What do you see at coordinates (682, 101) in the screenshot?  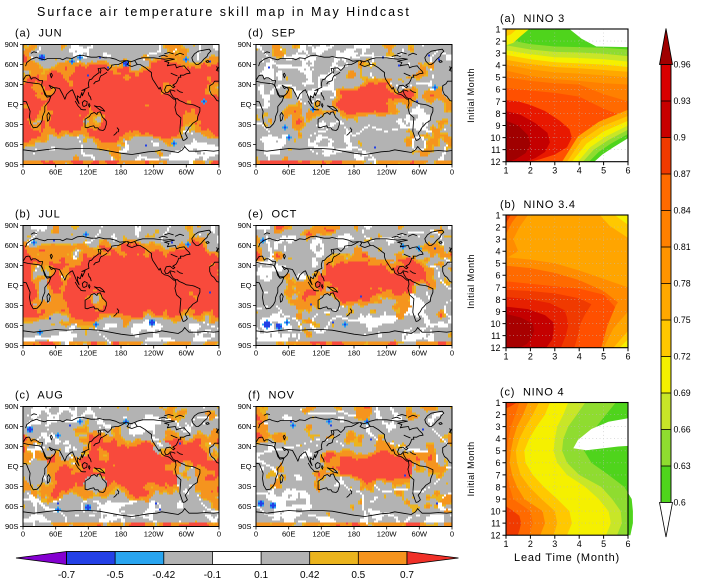 I see `svg-text: 0.93` at bounding box center [682, 101].